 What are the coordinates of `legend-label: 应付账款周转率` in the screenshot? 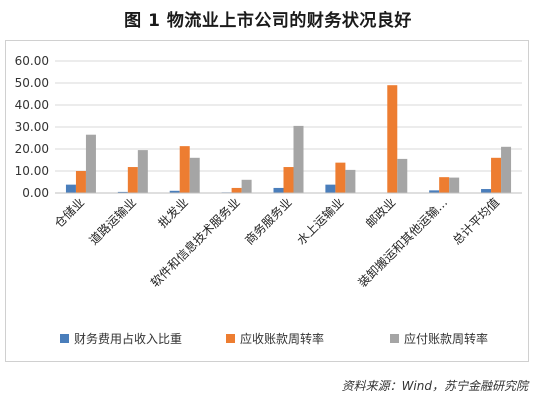 It's located at (446, 338).